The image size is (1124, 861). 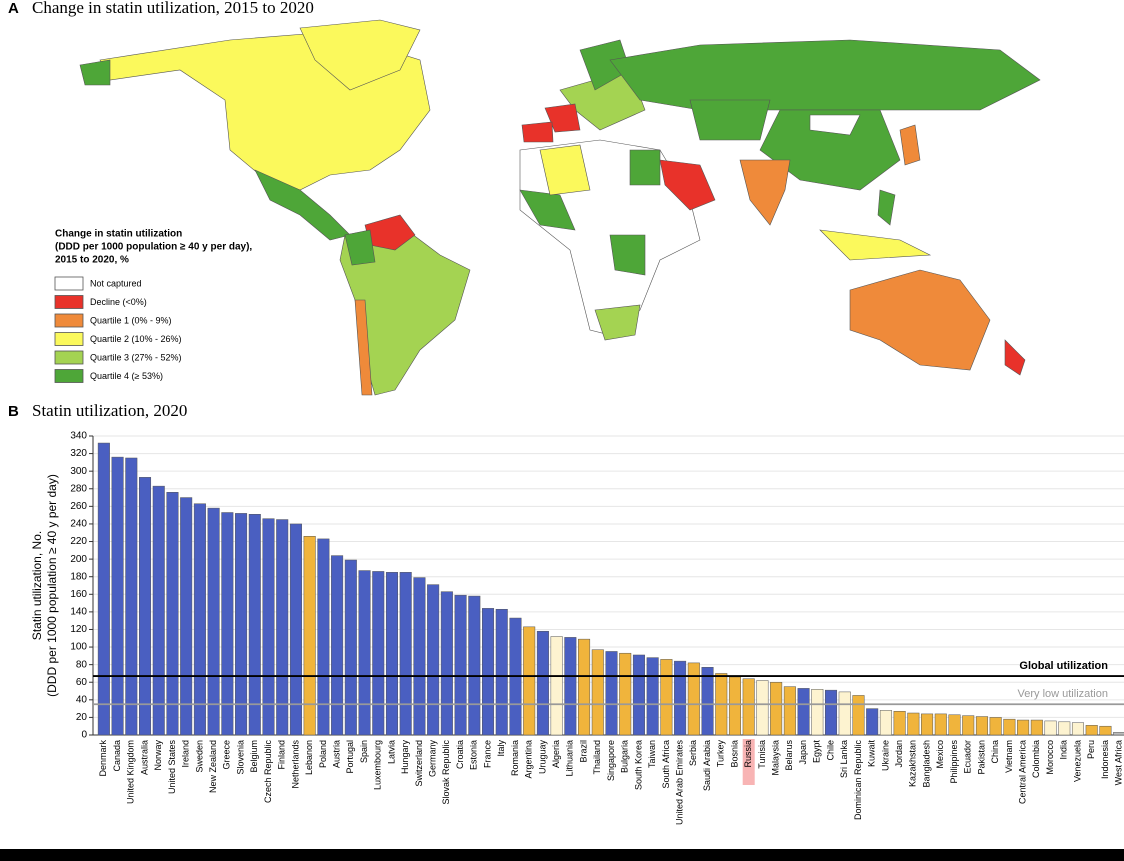 I want to click on south-america, so click(x=405, y=310).